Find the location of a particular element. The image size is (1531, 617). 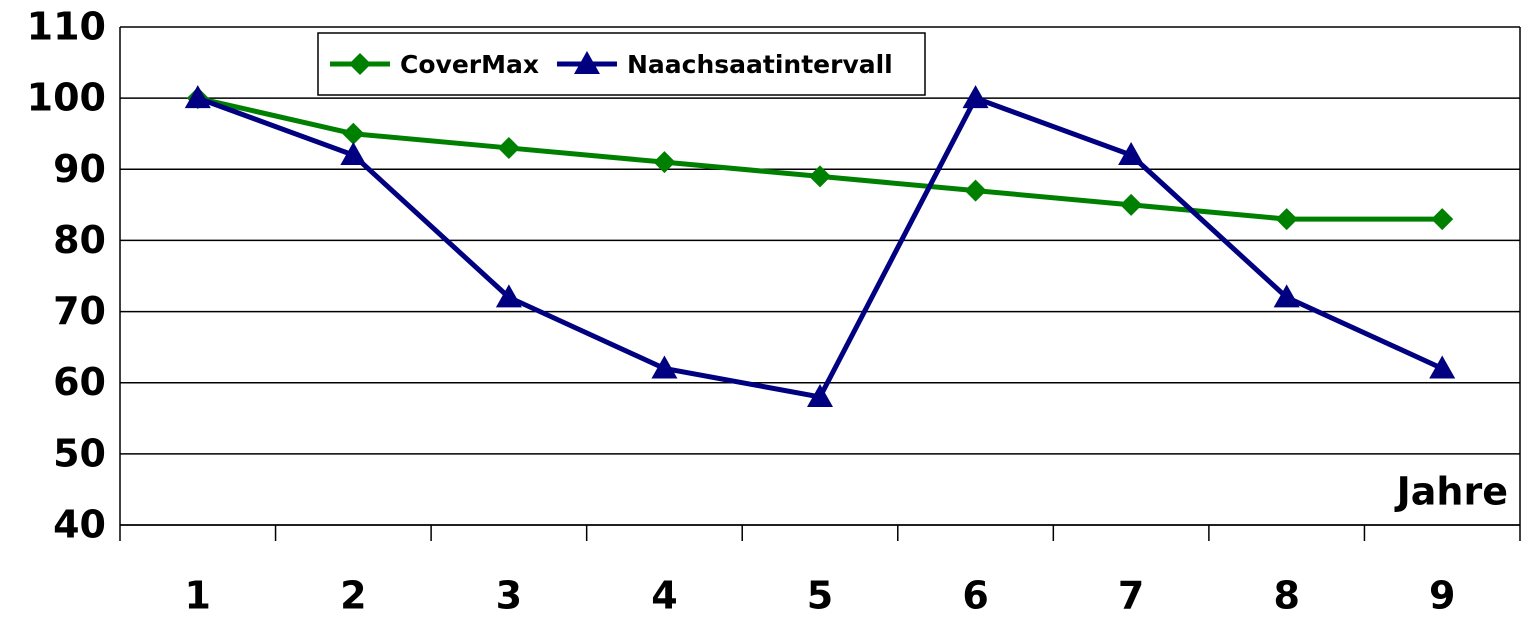

legend-box is located at coordinates (621, 64).